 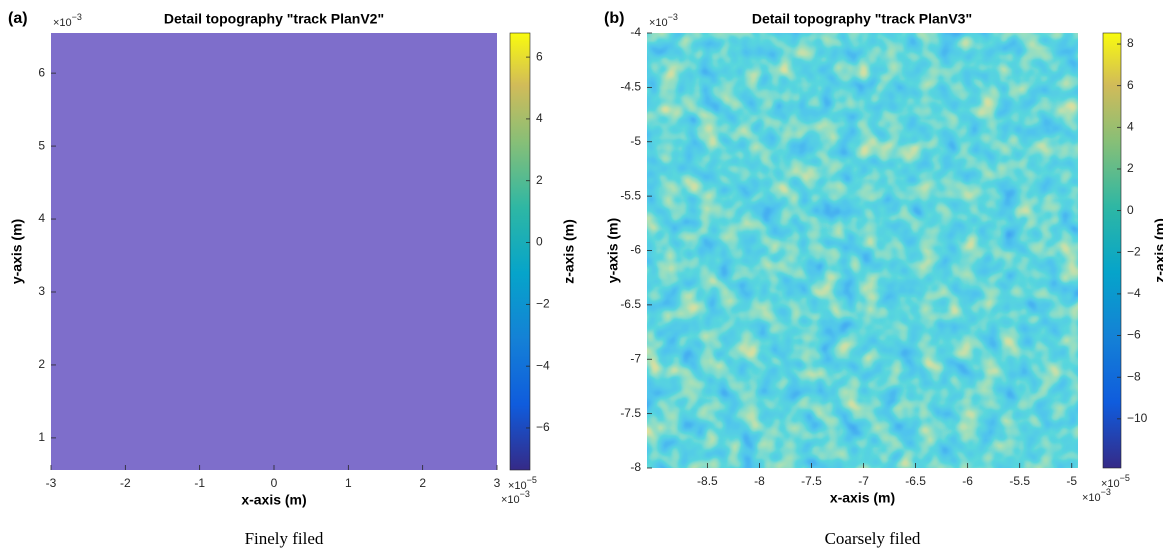 I want to click on y-tick-label: 6, so click(x=41, y=72).